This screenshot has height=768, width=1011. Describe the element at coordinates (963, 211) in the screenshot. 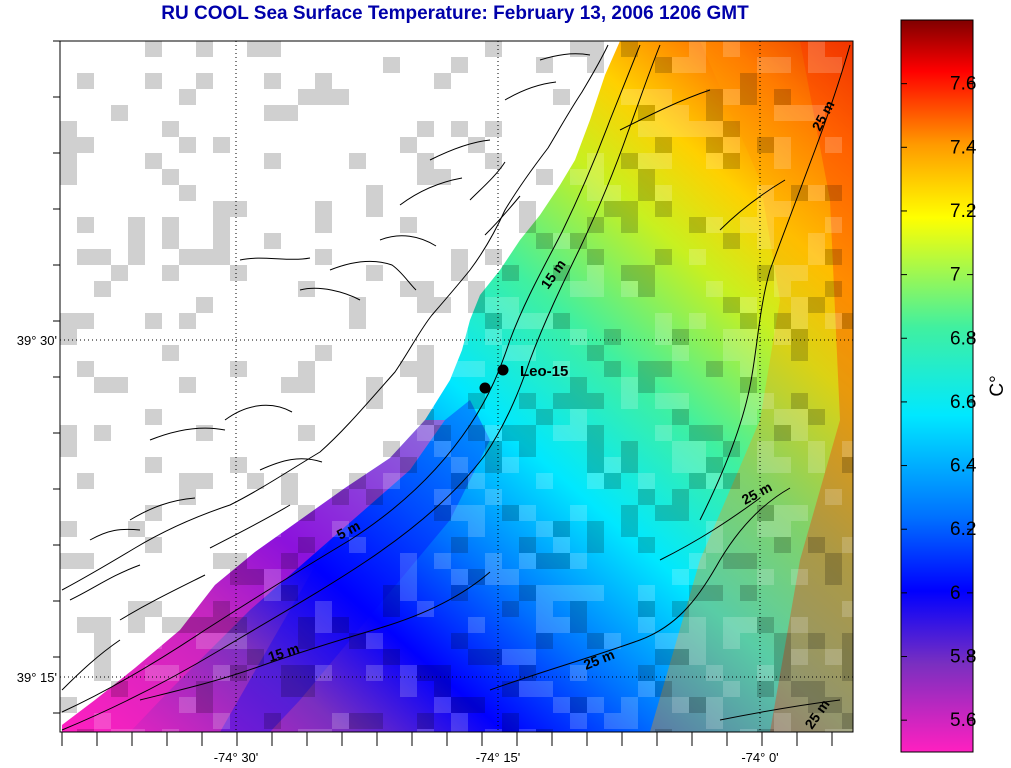

I see `colorbar-tick-label: 7.2` at that location.